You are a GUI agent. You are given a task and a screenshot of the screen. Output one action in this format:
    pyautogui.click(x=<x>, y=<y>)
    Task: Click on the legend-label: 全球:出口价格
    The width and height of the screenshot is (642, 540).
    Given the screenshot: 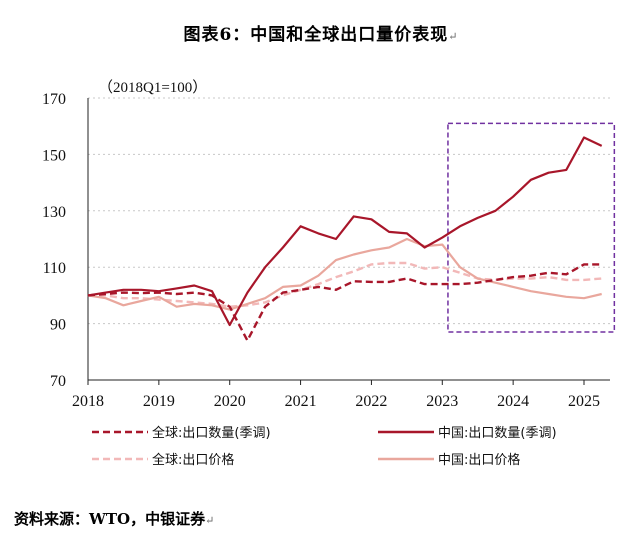 What is the action you would take?
    pyautogui.click(x=193, y=460)
    